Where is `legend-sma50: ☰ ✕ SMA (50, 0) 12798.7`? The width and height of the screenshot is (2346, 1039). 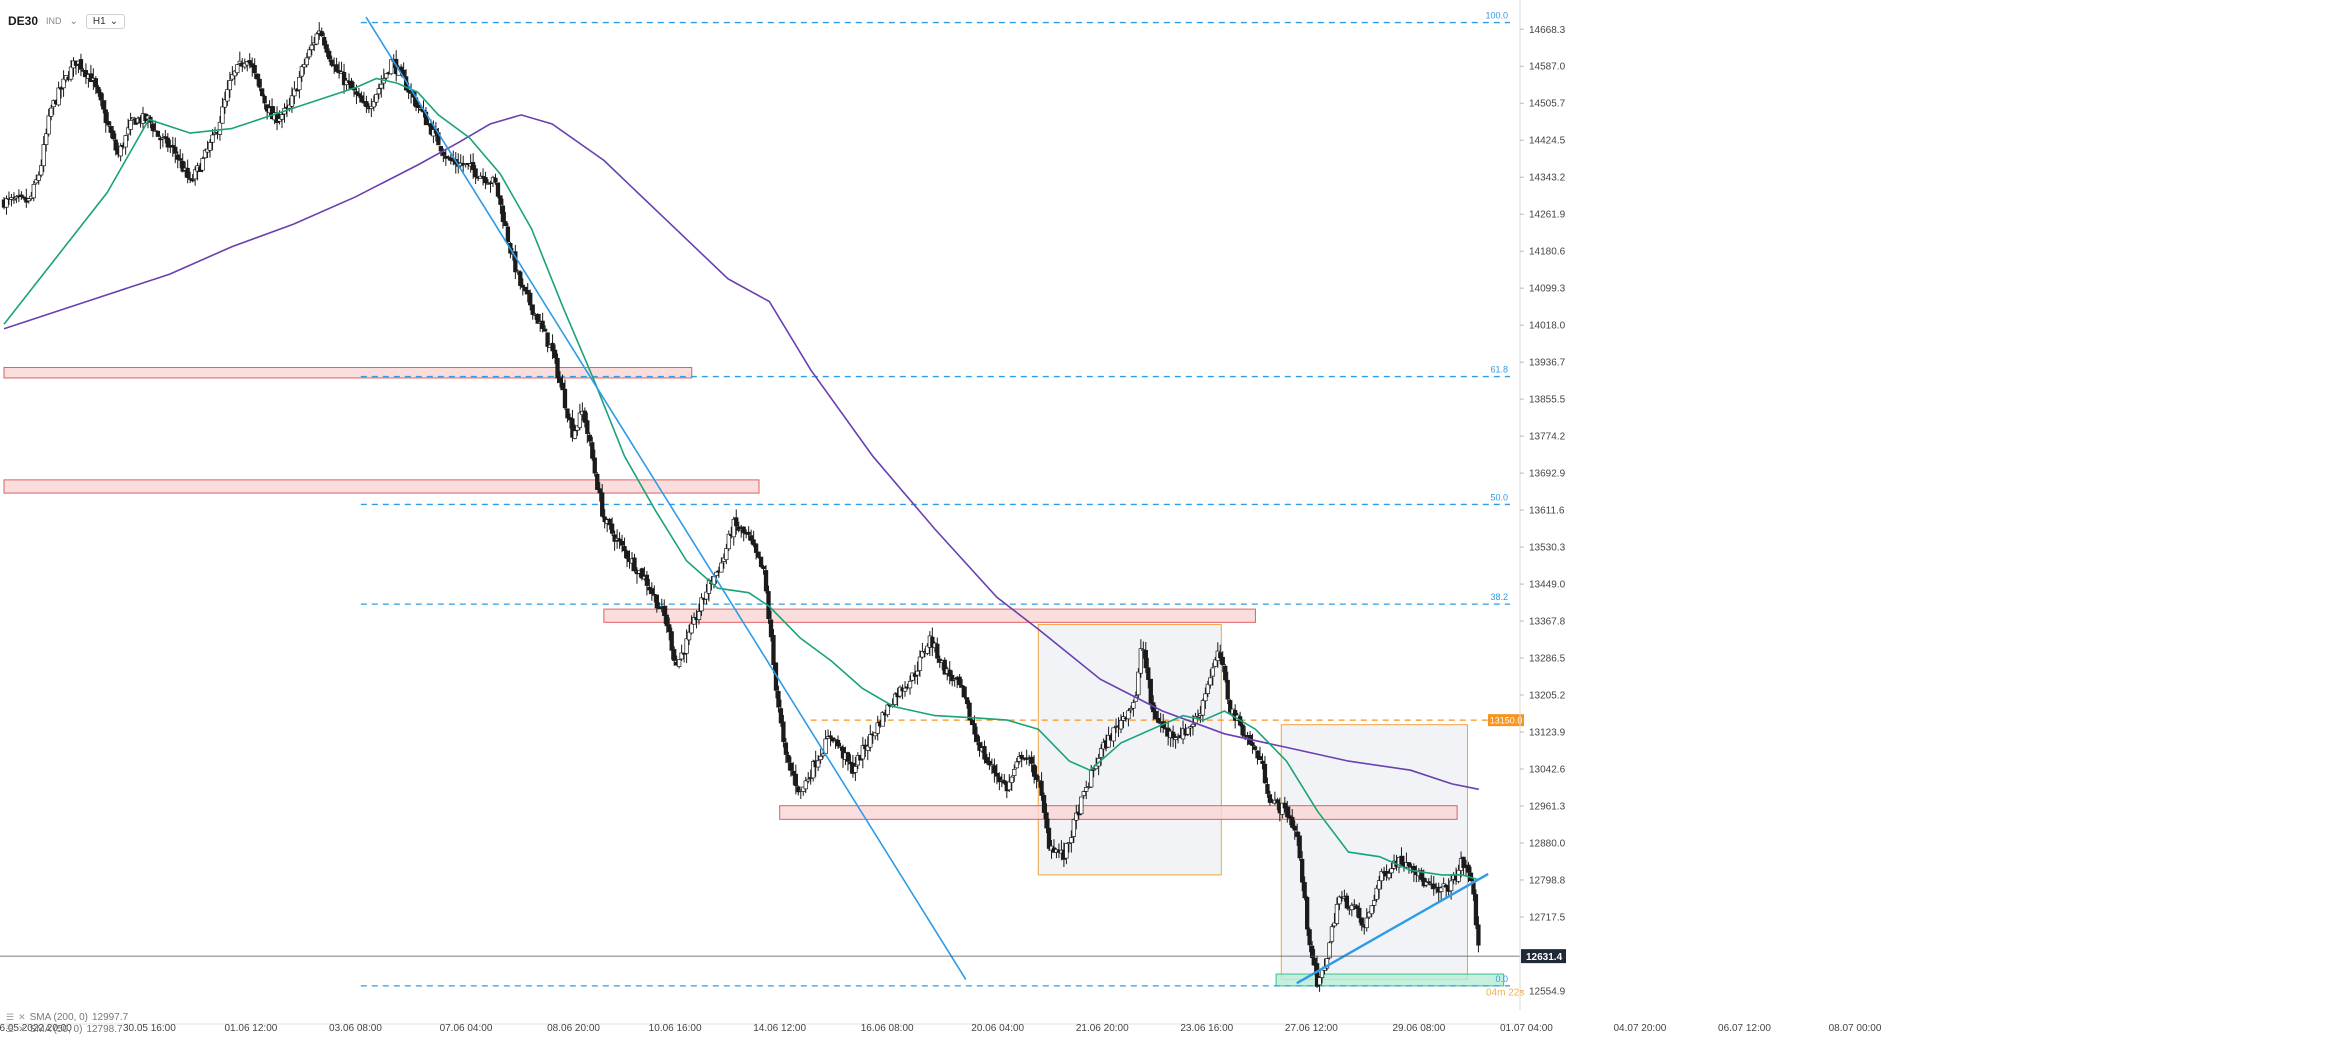 legend-sma50: ☰ ✕ SMA (50, 0) 12798.7 is located at coordinates (64, 1029).